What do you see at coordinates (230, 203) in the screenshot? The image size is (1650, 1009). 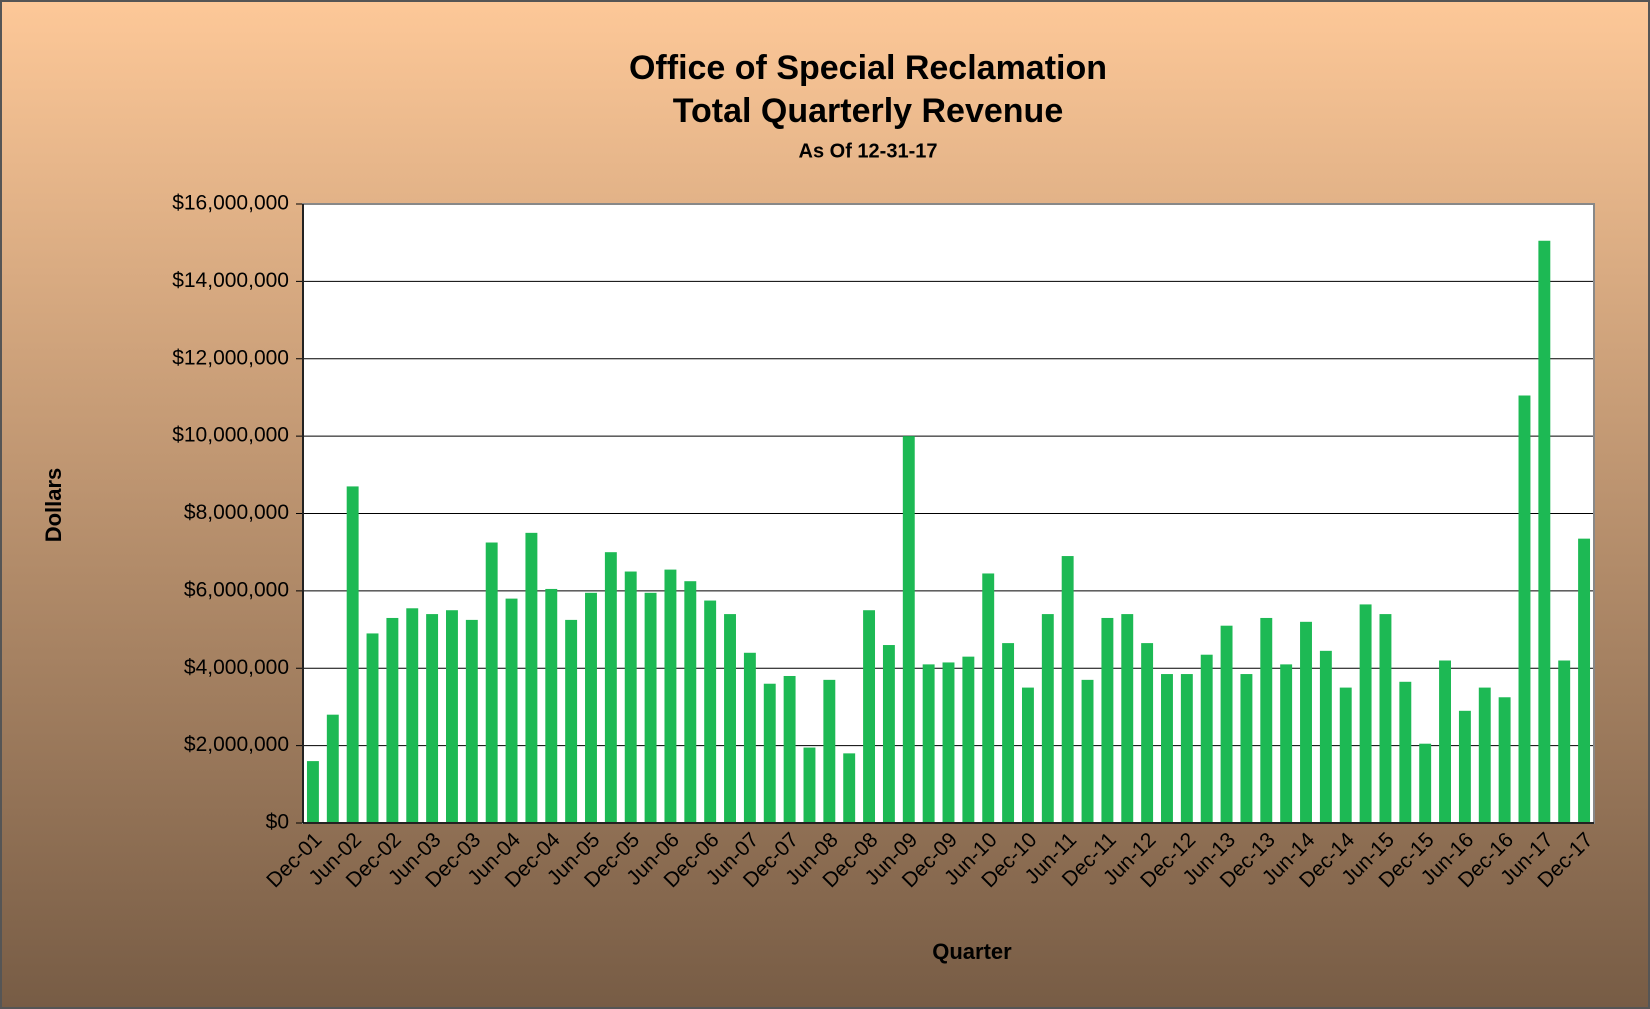 I see `y-tick-label: $16,000,000` at bounding box center [230, 203].